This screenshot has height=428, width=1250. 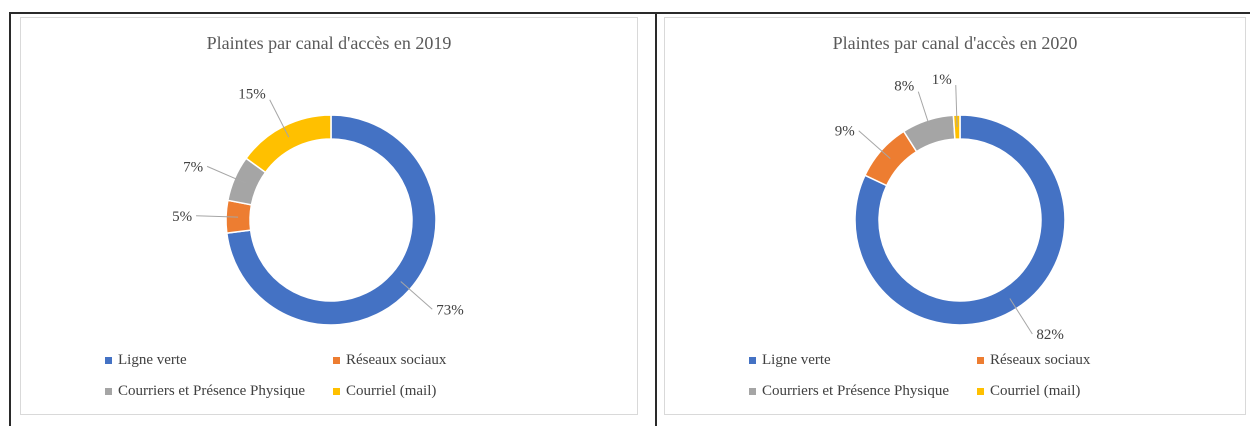 What do you see at coordinates (193, 167) in the screenshot?
I see `data-label-courriers-2019: 7%` at bounding box center [193, 167].